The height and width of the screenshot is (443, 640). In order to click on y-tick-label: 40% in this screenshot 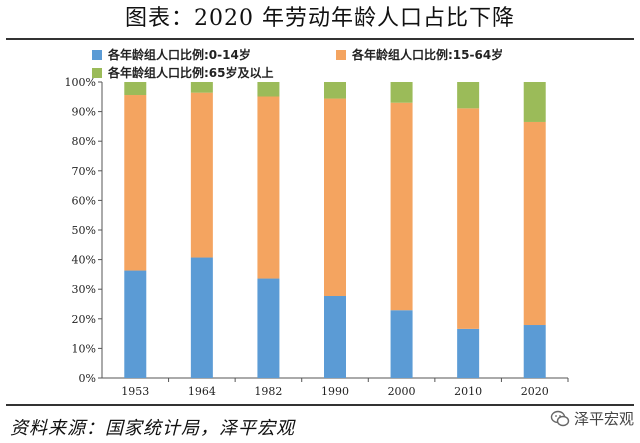, I will do `click(84, 260)`.